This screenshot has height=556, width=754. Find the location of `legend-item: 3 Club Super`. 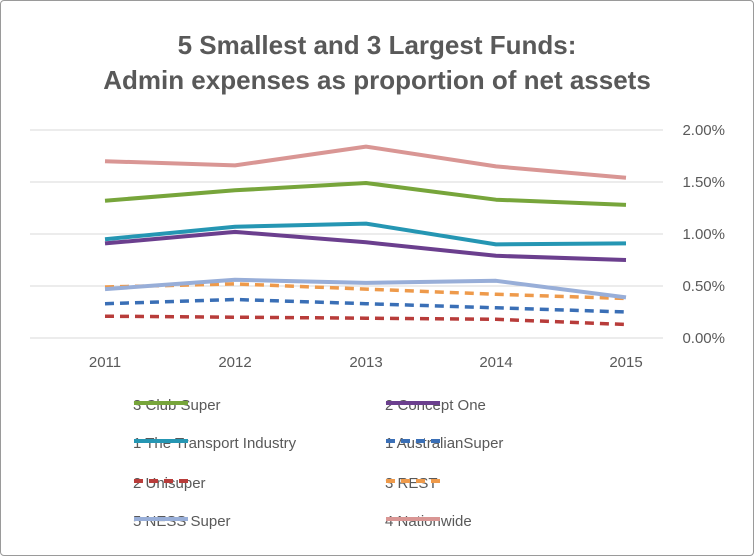

legend-item: 3 Club Super is located at coordinates (177, 405).